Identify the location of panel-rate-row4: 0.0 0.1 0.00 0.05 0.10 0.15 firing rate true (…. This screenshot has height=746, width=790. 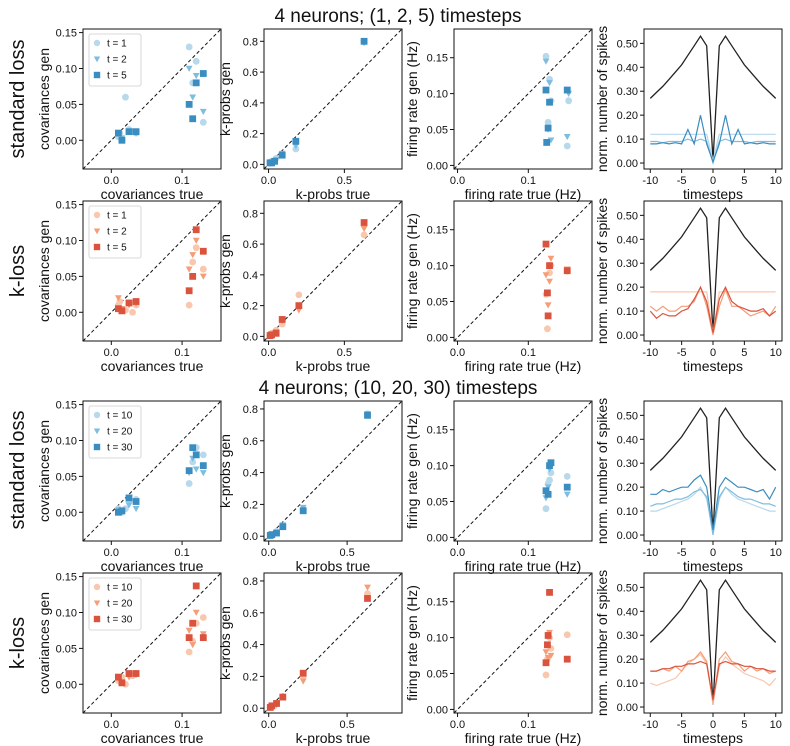
(498, 659).